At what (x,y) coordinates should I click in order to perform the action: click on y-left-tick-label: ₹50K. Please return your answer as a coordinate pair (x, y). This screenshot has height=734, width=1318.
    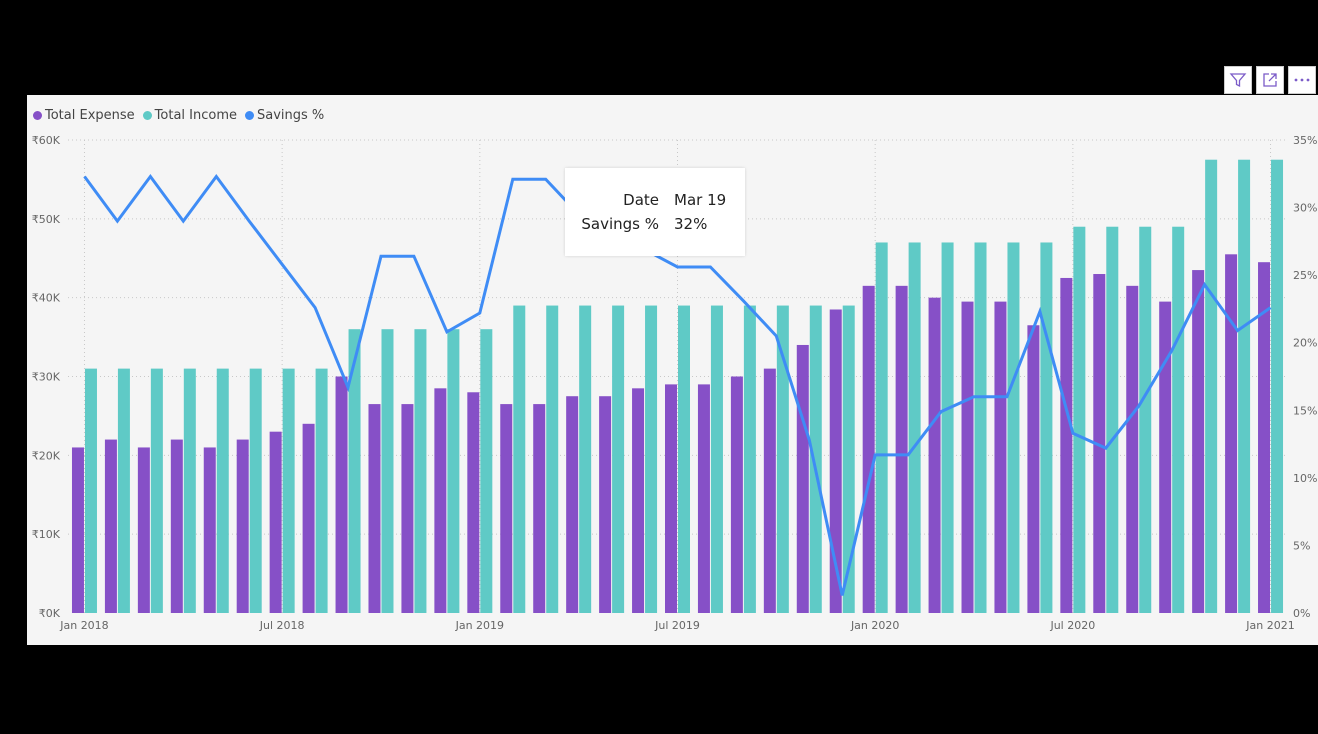
    Looking at the image, I should click on (46, 219).